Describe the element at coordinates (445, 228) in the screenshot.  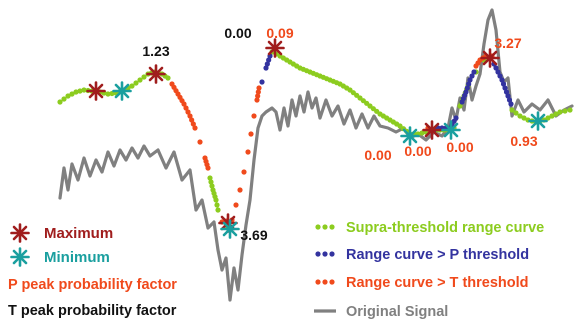
I see `legend-label: Supra-threshold range curve` at that location.